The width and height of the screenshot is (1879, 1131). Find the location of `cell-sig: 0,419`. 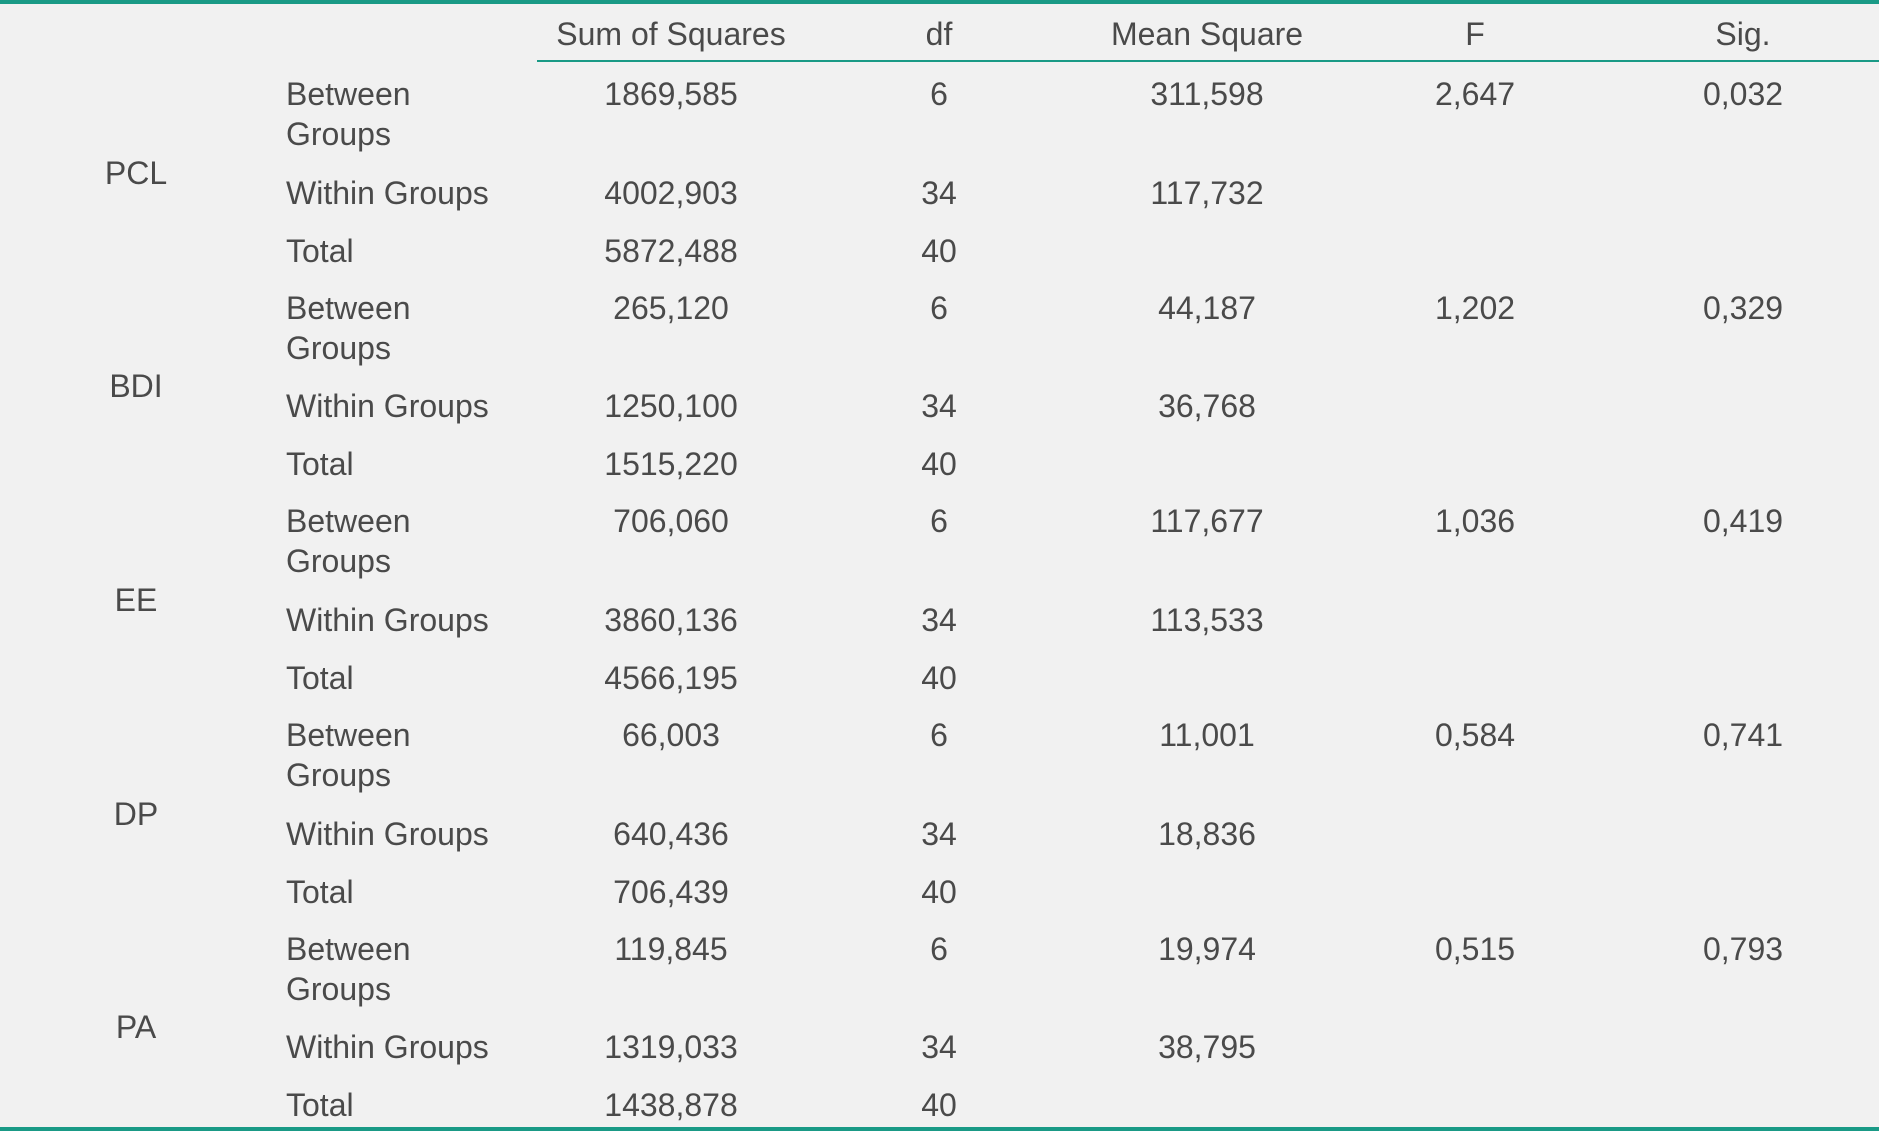

cell-sig: 0,419 is located at coordinates (1743, 521).